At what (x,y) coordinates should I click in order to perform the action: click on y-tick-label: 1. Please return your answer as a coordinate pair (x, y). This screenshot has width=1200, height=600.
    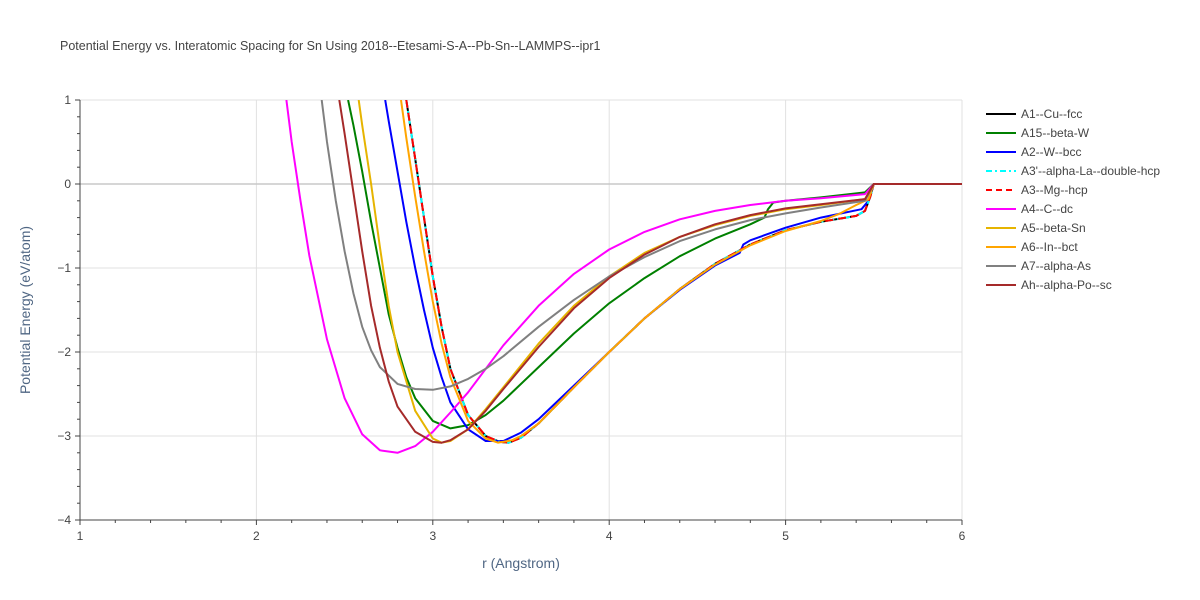
    Looking at the image, I should click on (67, 100).